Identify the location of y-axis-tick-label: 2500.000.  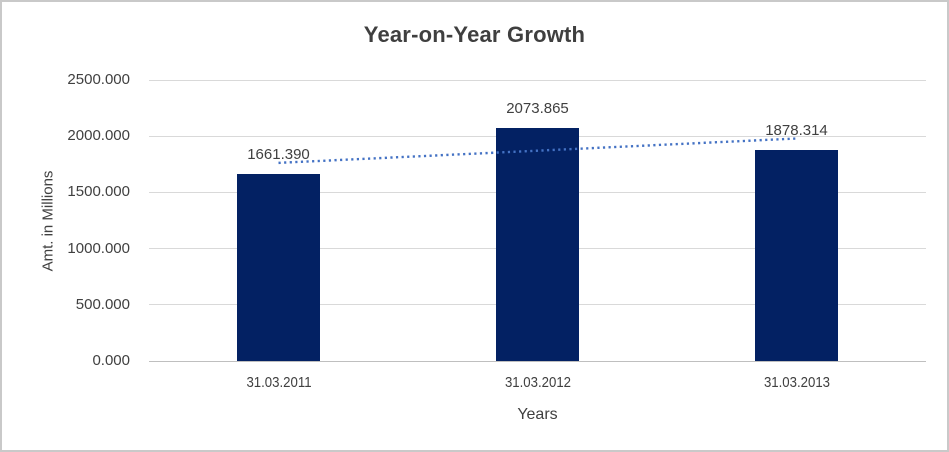
(98, 79).